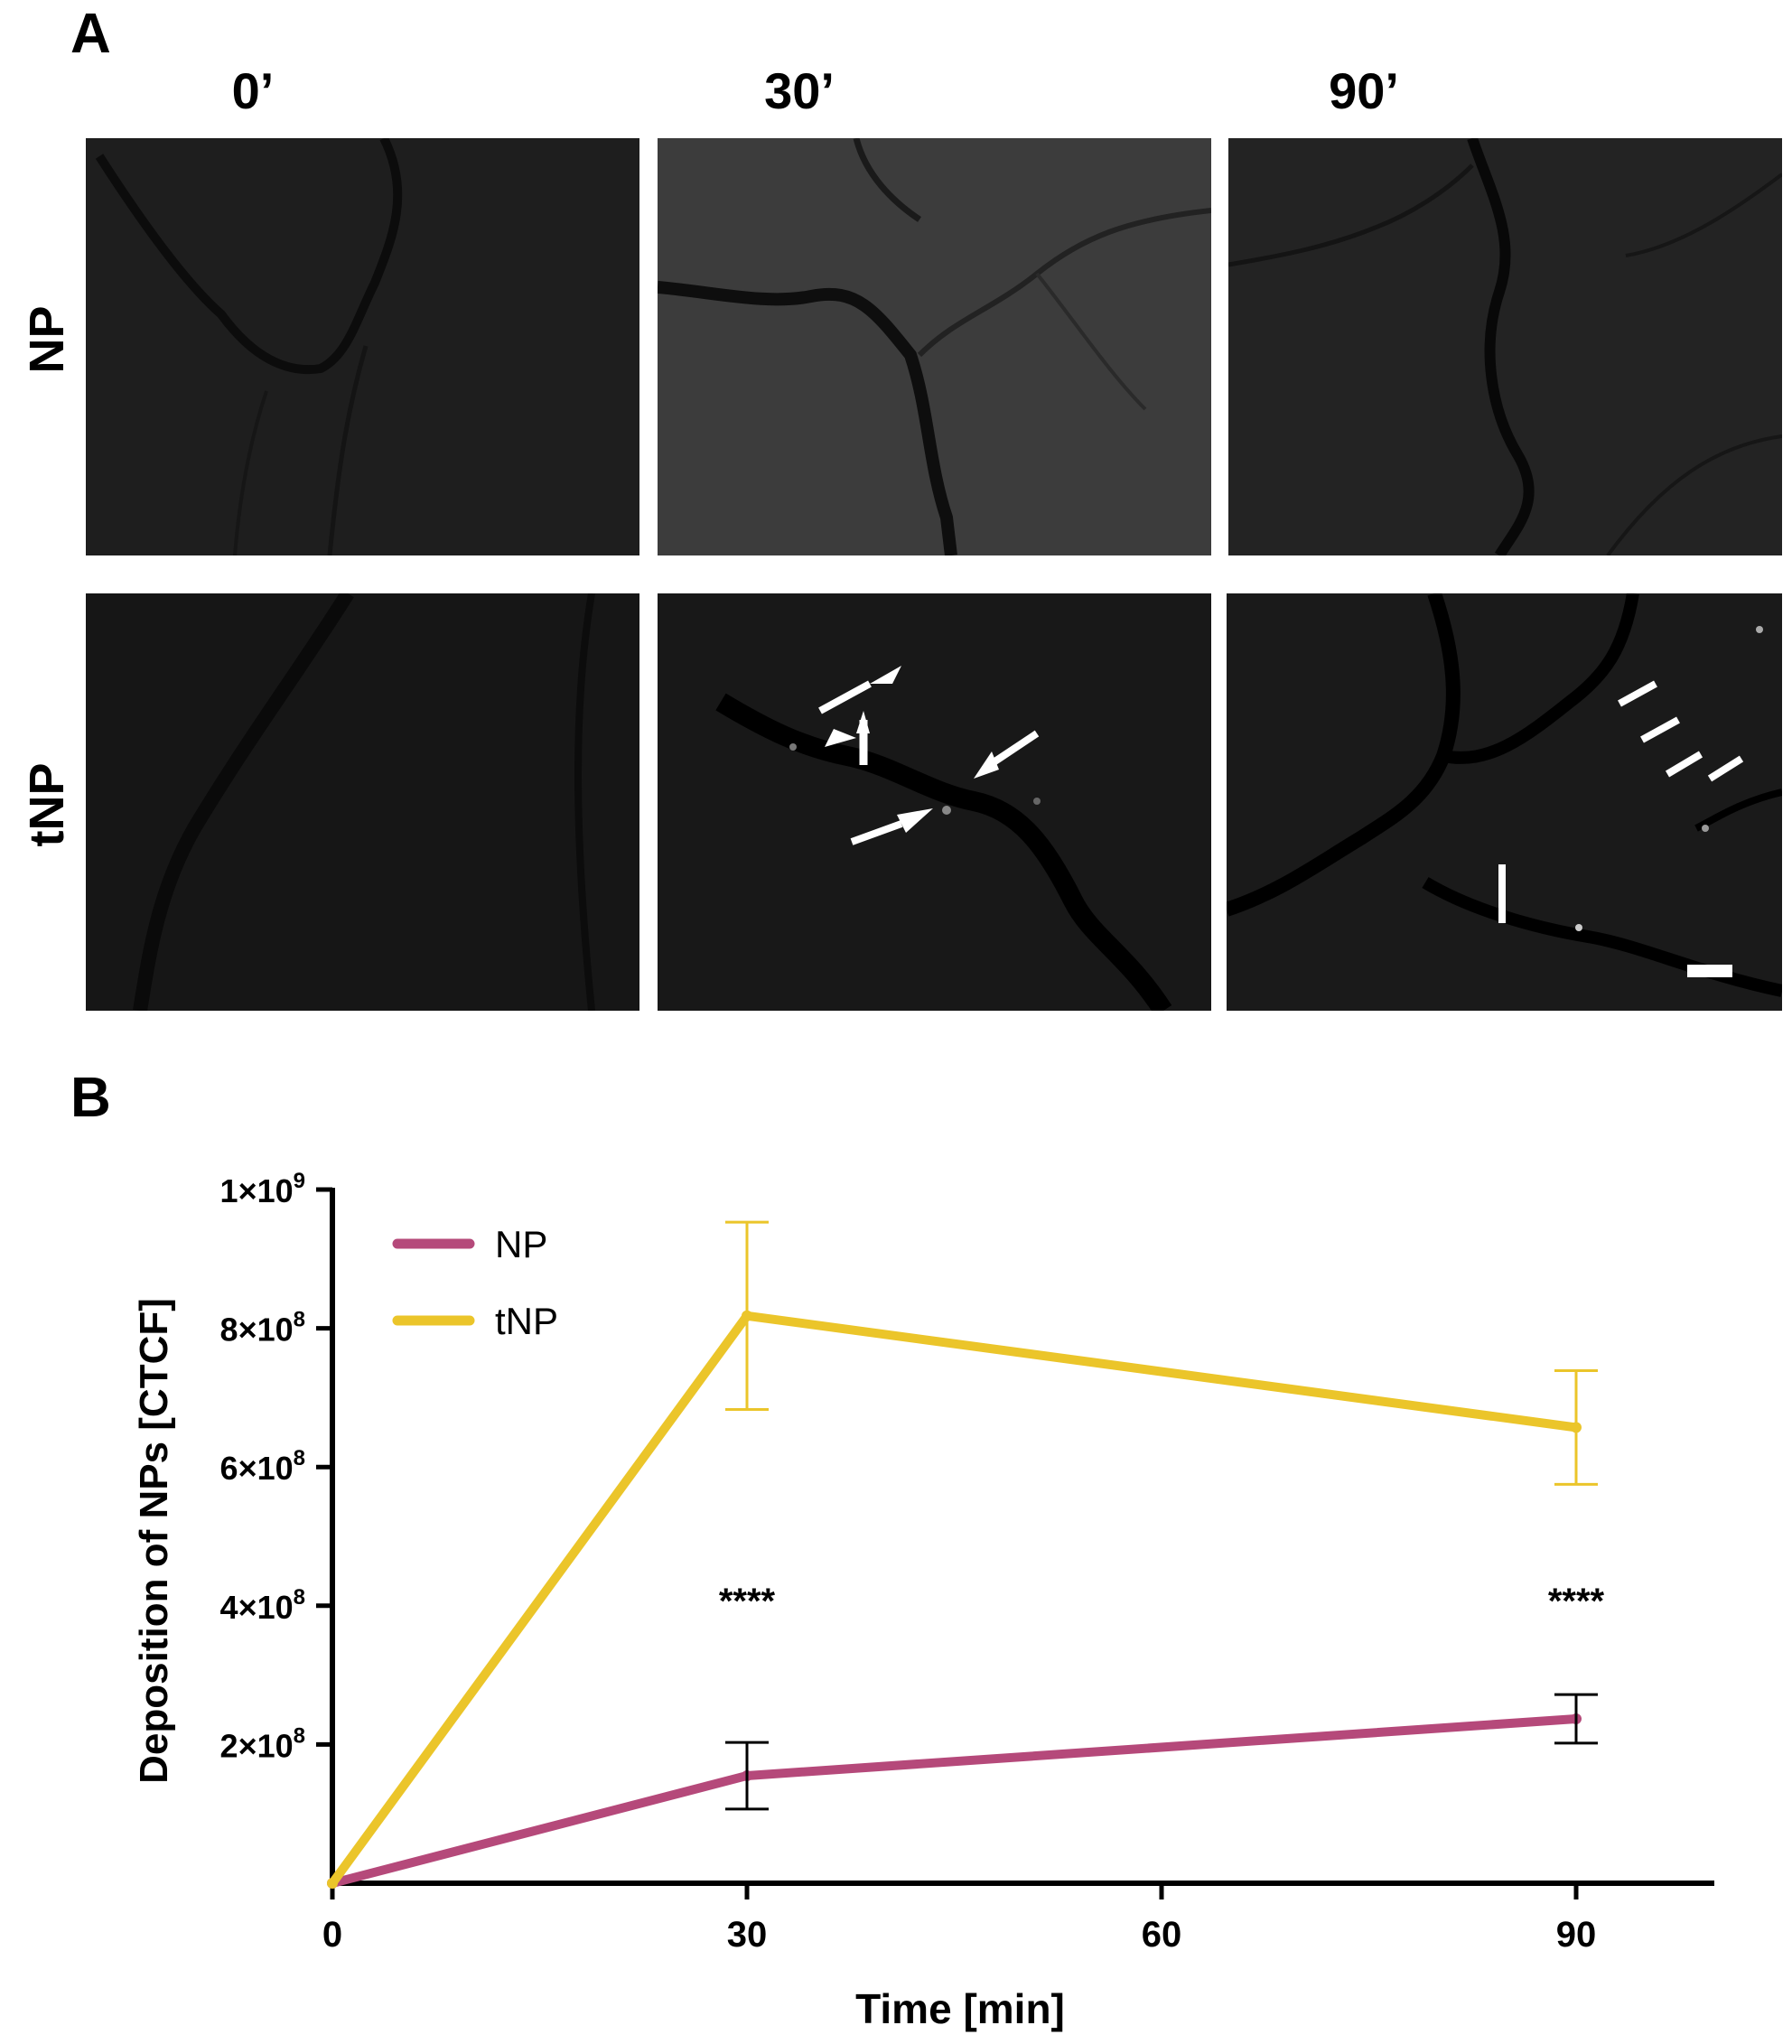  I want to click on y-tick-label: 2×10⁸, so click(262, 1743).